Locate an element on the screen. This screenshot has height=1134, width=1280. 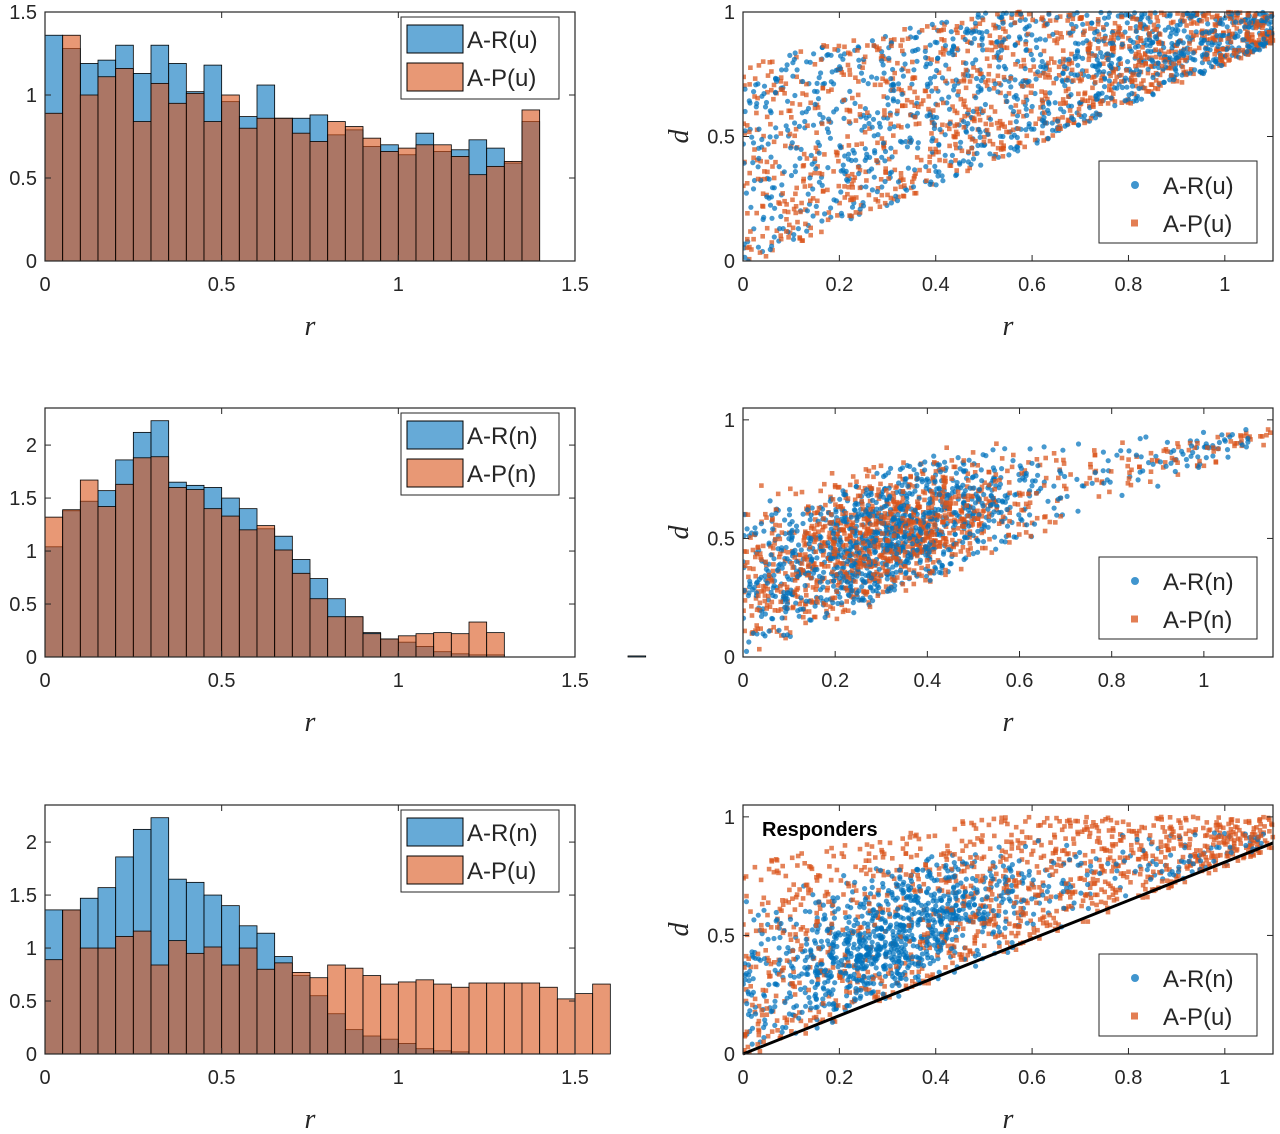
axes-frame is located at coordinates (310, 136).